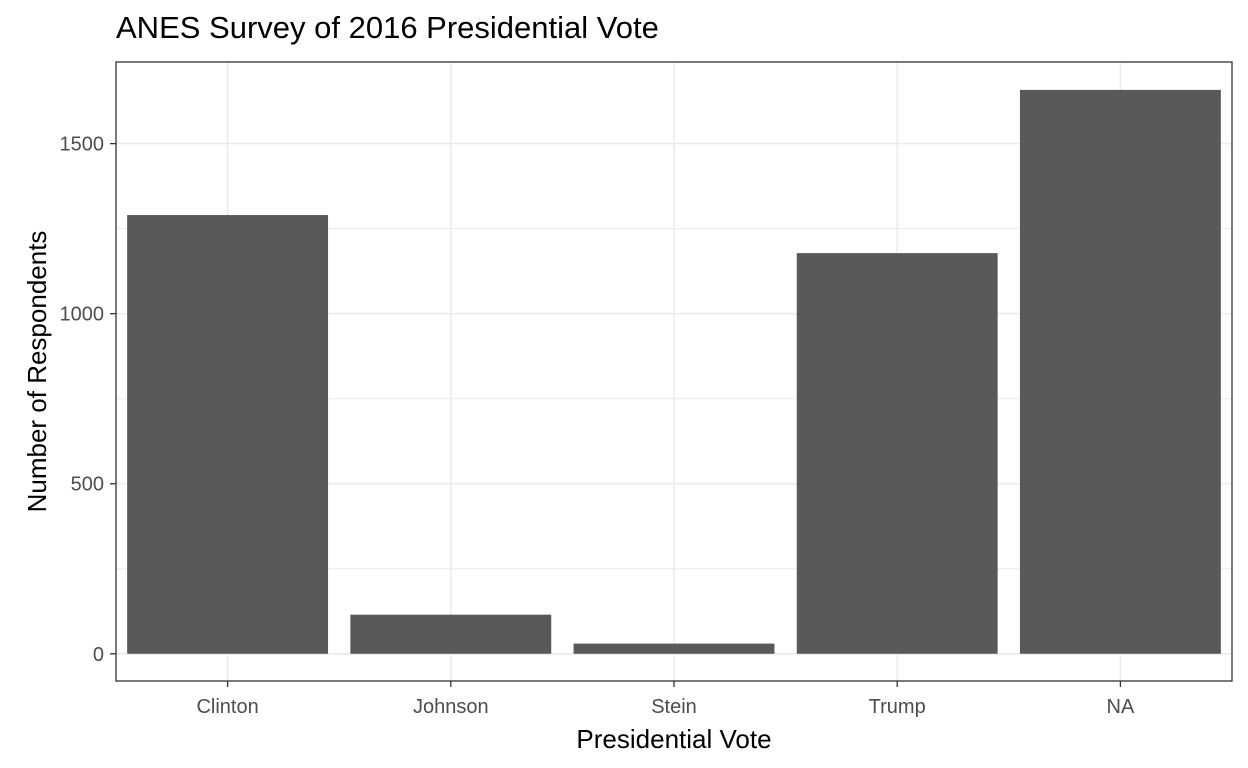 The height and width of the screenshot is (768, 1248). What do you see at coordinates (87, 485) in the screenshot?
I see `y-tick-label-1: 500` at bounding box center [87, 485].